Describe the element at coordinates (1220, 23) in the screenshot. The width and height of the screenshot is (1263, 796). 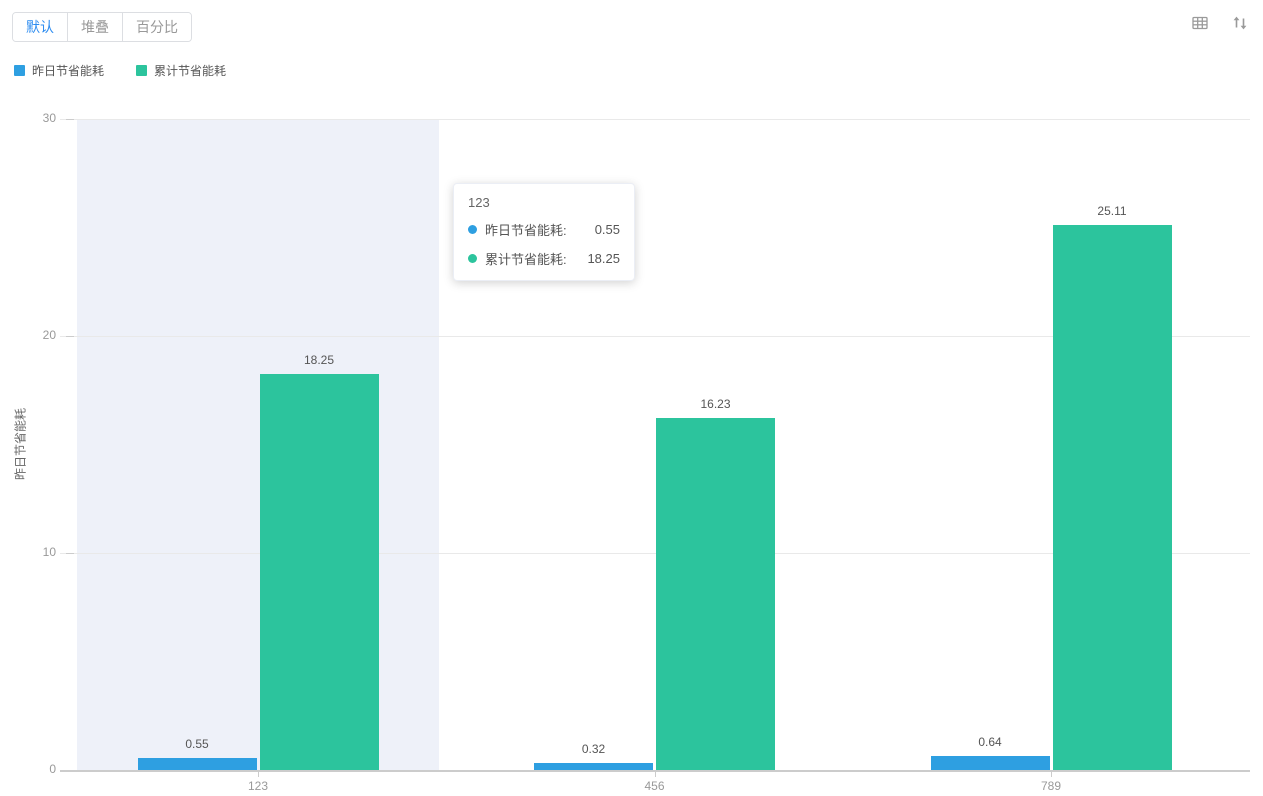
I see `toolbar-icons` at that location.